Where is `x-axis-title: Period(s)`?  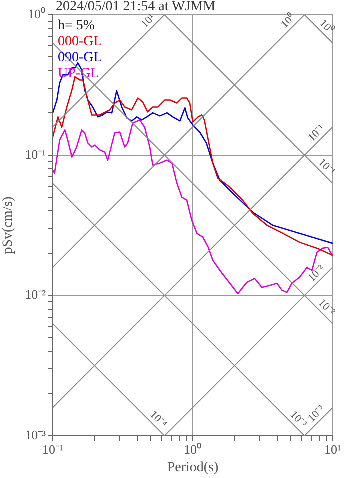 x-axis-title: Period(s) is located at coordinates (193, 468).